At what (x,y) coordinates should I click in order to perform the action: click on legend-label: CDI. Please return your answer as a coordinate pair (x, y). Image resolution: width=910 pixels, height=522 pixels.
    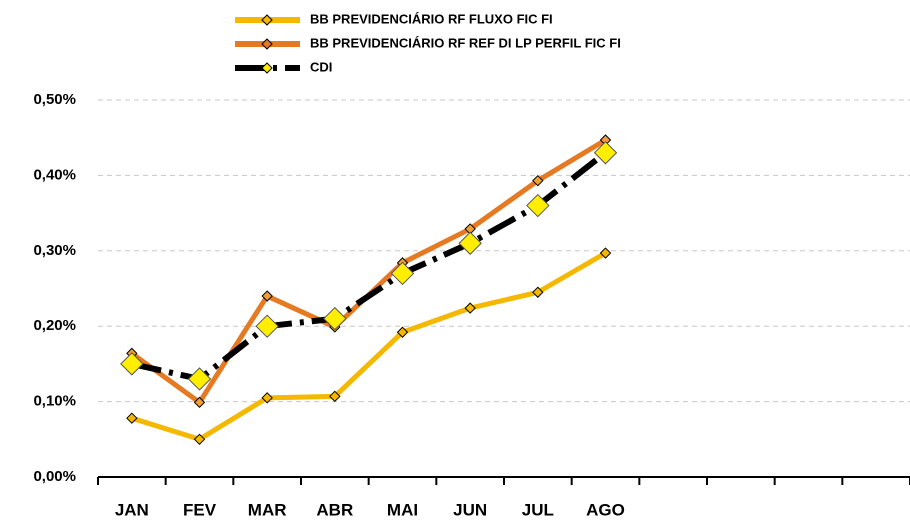
    Looking at the image, I should click on (321, 66).